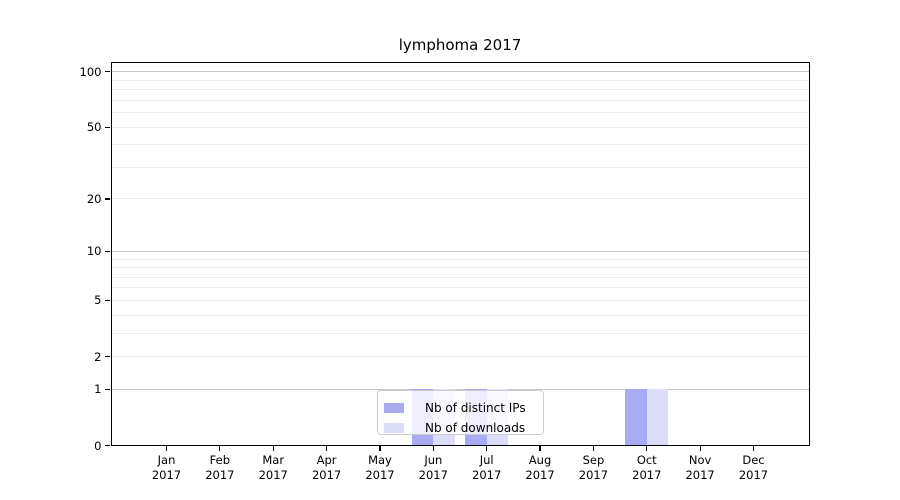 This screenshot has width=900, height=500. What do you see at coordinates (475, 408) in the screenshot?
I see `legend-label: Nb of distinct IPs` at bounding box center [475, 408].